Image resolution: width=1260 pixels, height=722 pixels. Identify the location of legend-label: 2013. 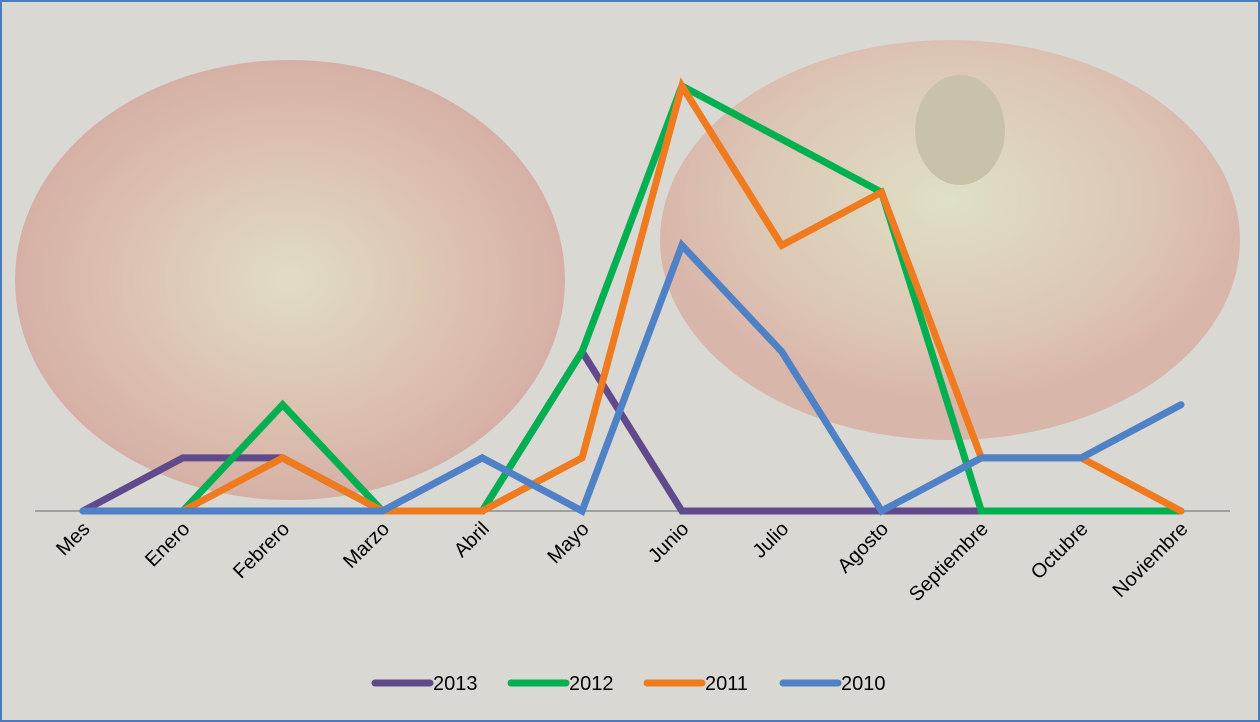
(455, 684).